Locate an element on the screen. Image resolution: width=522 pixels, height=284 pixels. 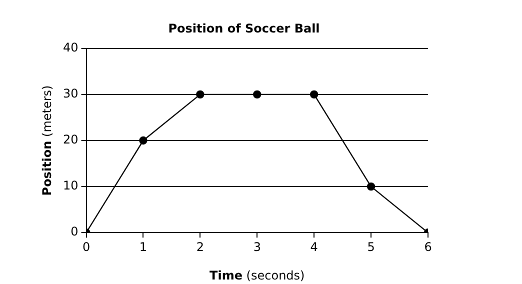
y-tick-label: 40 is located at coordinates (70, 47).